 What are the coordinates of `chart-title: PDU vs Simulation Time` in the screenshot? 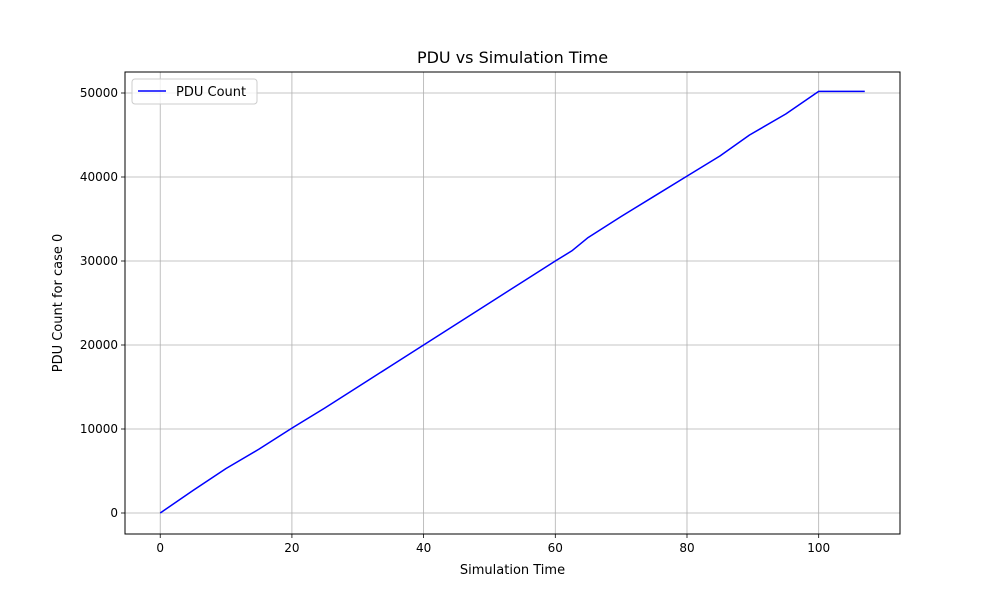 It's located at (512, 57).